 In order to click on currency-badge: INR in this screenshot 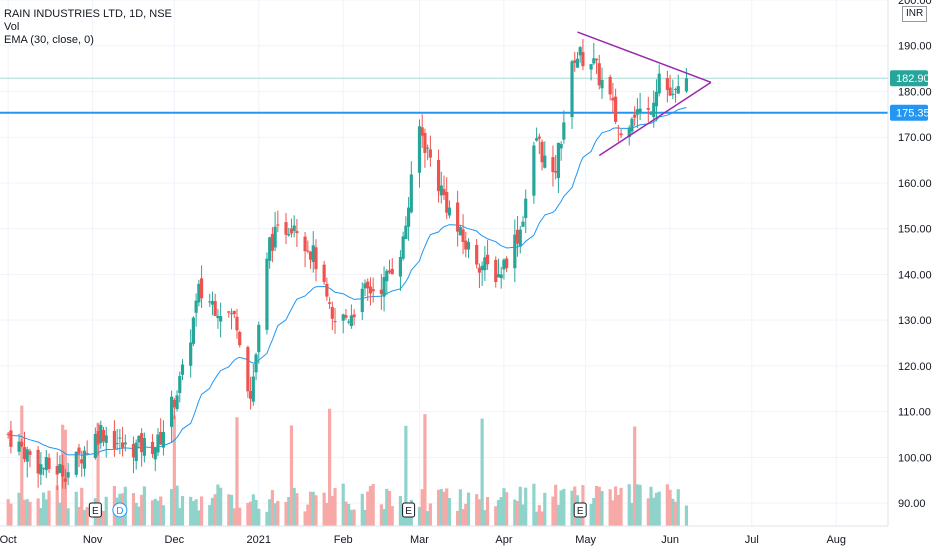, I will do `click(915, 14)`.